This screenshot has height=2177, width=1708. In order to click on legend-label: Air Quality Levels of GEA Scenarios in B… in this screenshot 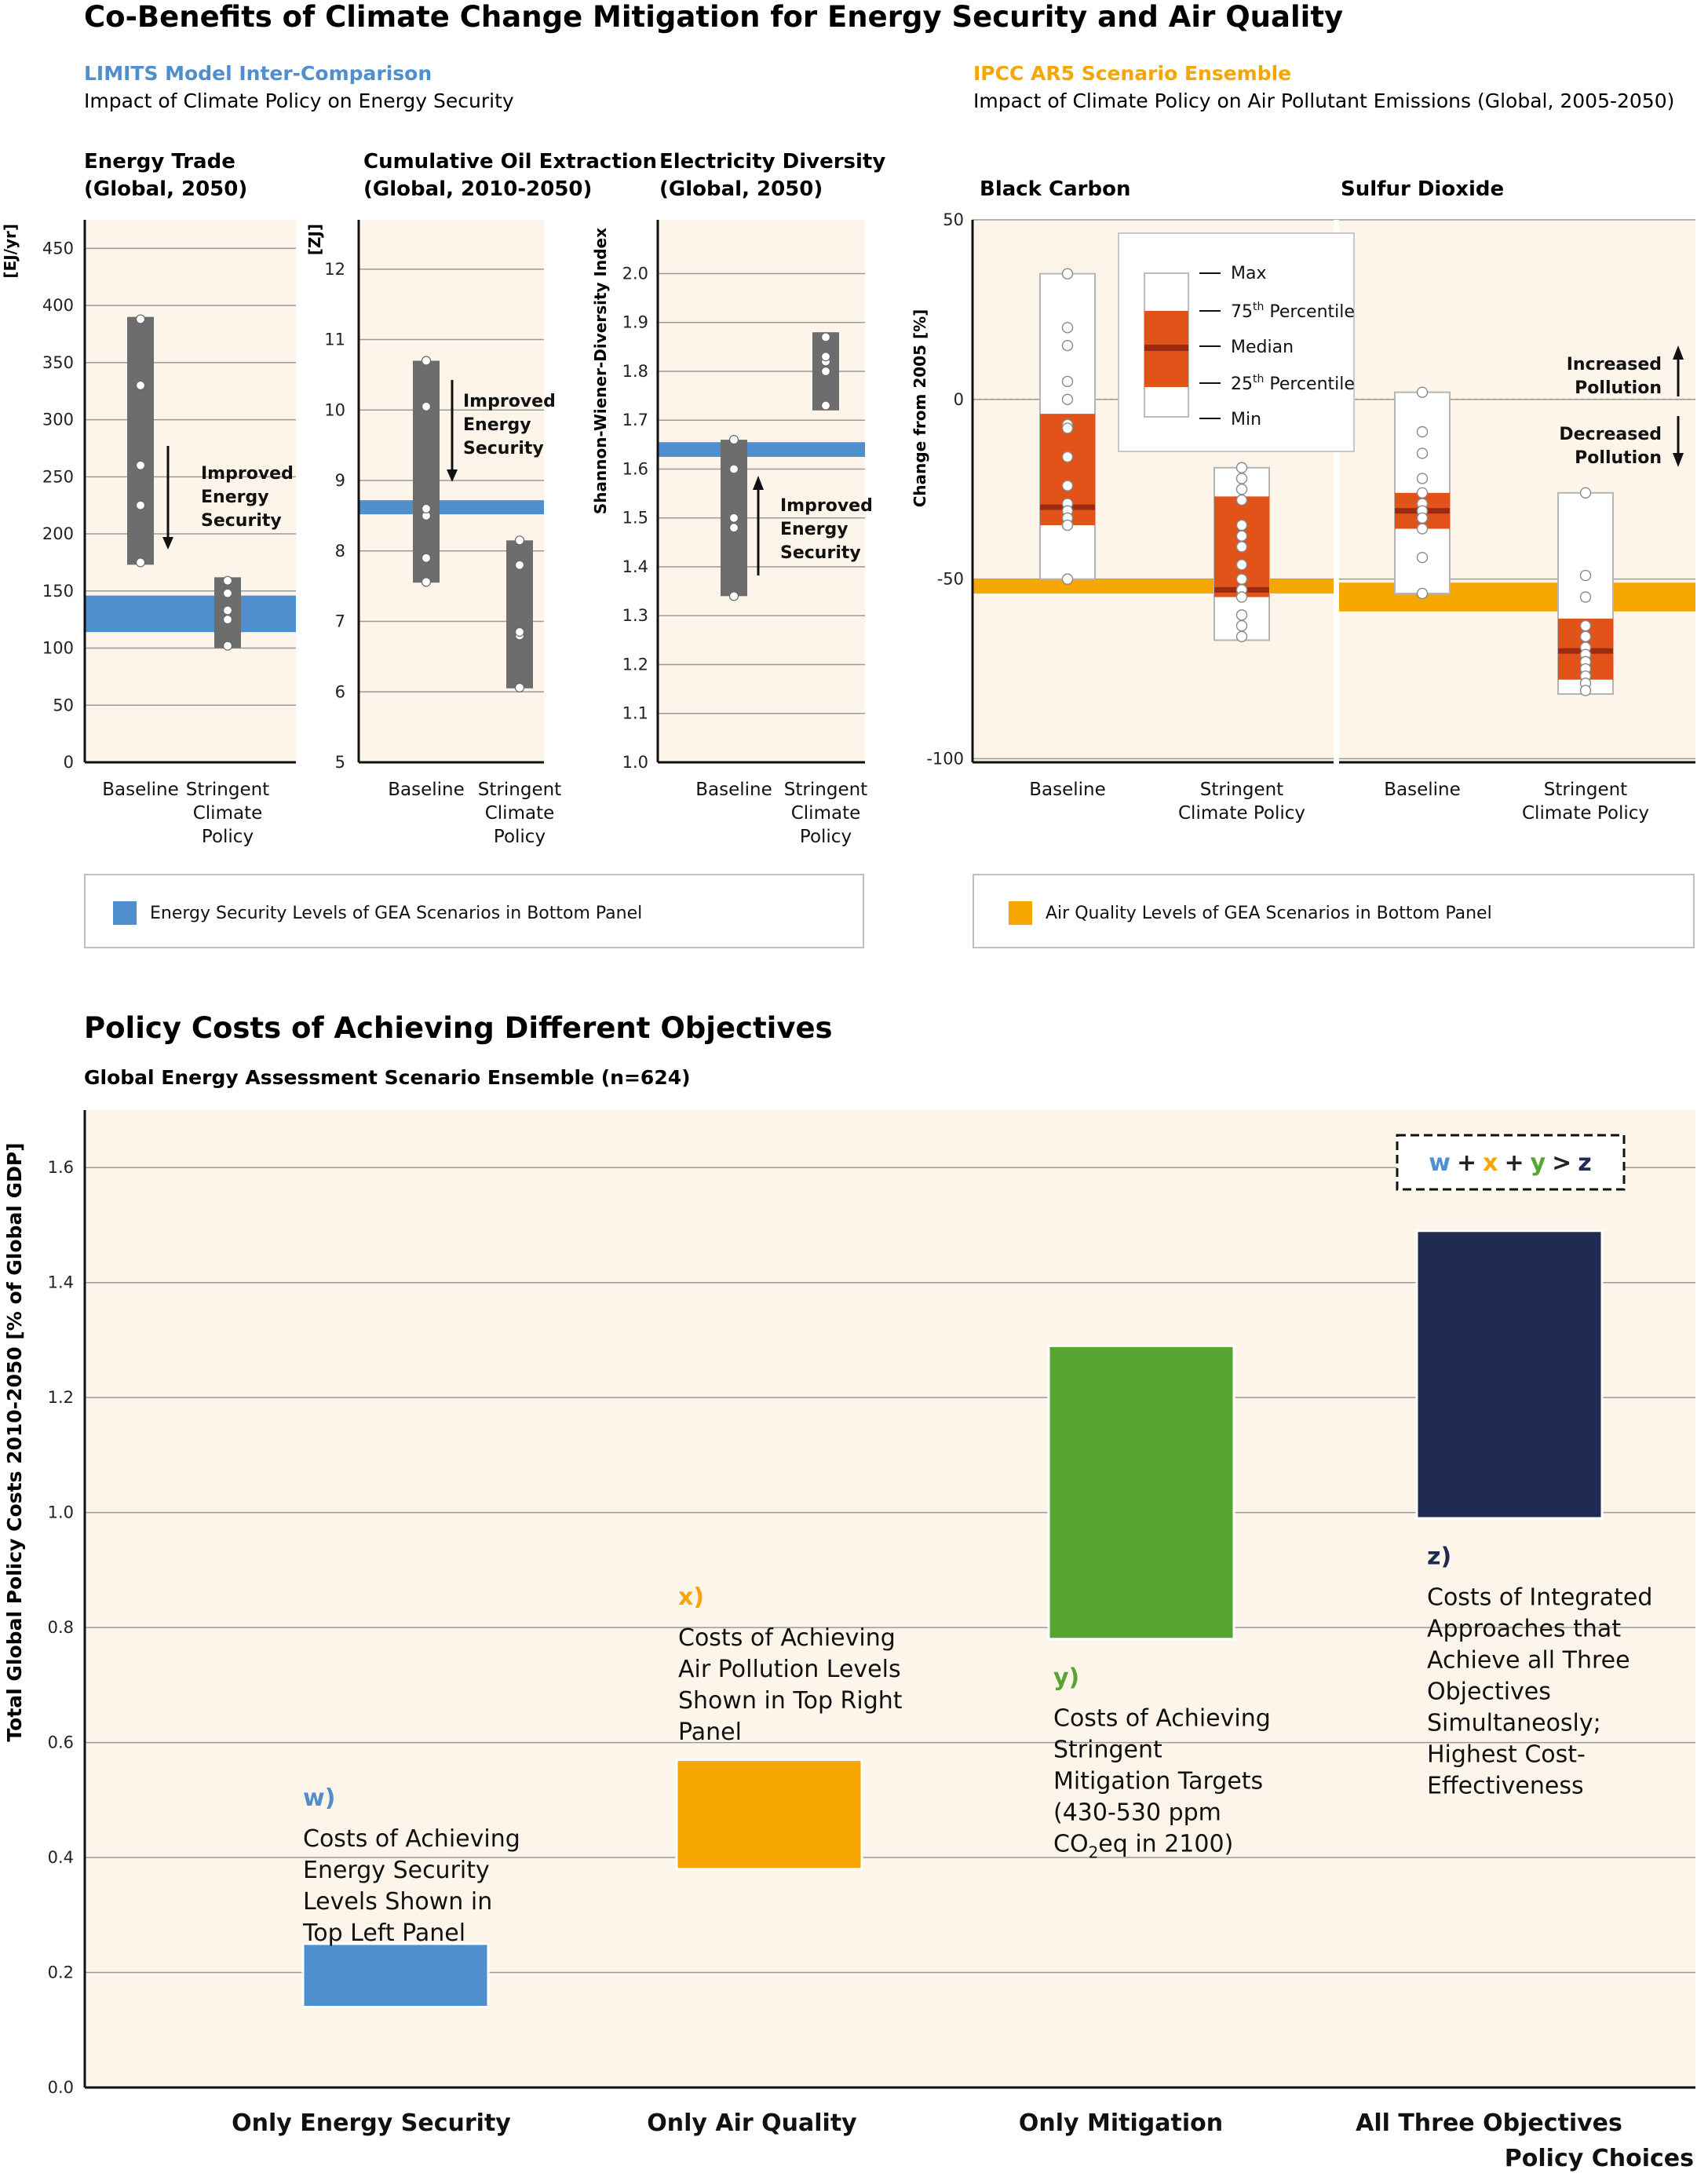, I will do `click(1269, 914)`.